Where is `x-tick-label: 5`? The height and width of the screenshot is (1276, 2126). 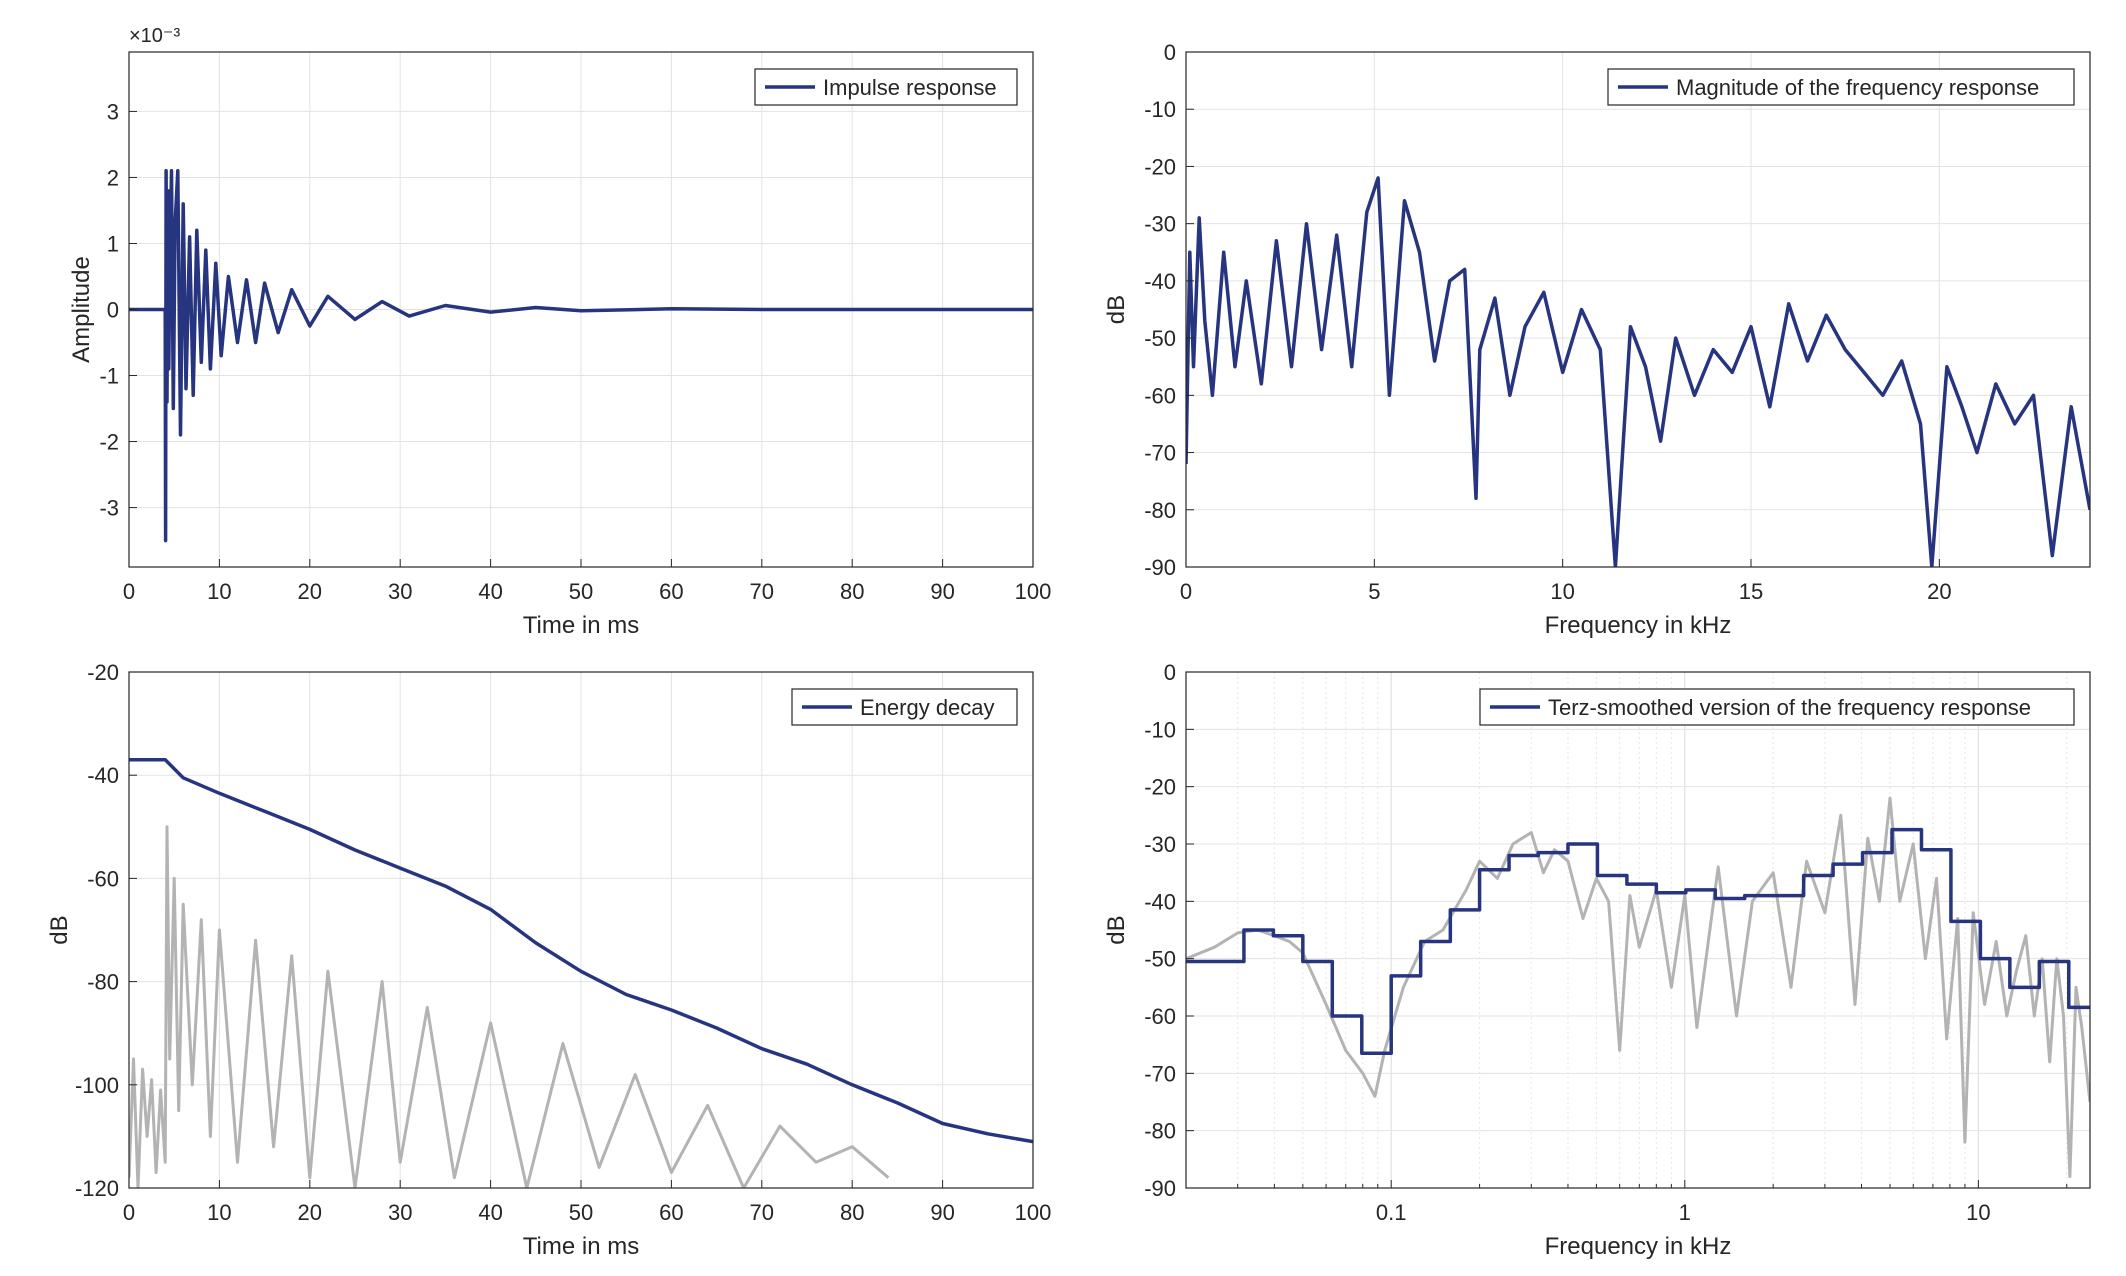 x-tick-label: 5 is located at coordinates (1374, 591).